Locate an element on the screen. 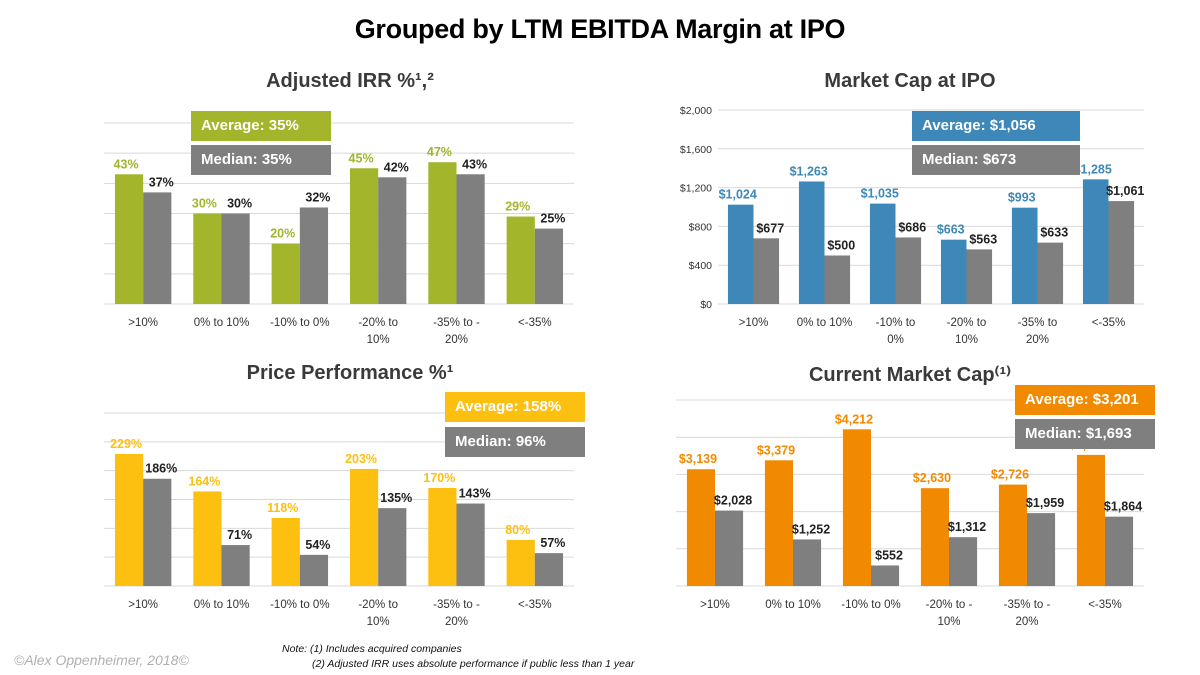 The image size is (1200, 675). cur-data-label: $2,630 is located at coordinates (932, 478).